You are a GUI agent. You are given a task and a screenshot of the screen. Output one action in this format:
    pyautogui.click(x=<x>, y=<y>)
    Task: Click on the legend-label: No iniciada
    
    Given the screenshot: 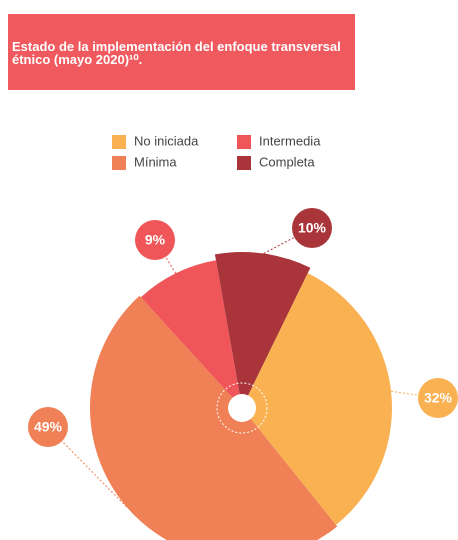 What is the action you would take?
    pyautogui.click(x=166, y=140)
    